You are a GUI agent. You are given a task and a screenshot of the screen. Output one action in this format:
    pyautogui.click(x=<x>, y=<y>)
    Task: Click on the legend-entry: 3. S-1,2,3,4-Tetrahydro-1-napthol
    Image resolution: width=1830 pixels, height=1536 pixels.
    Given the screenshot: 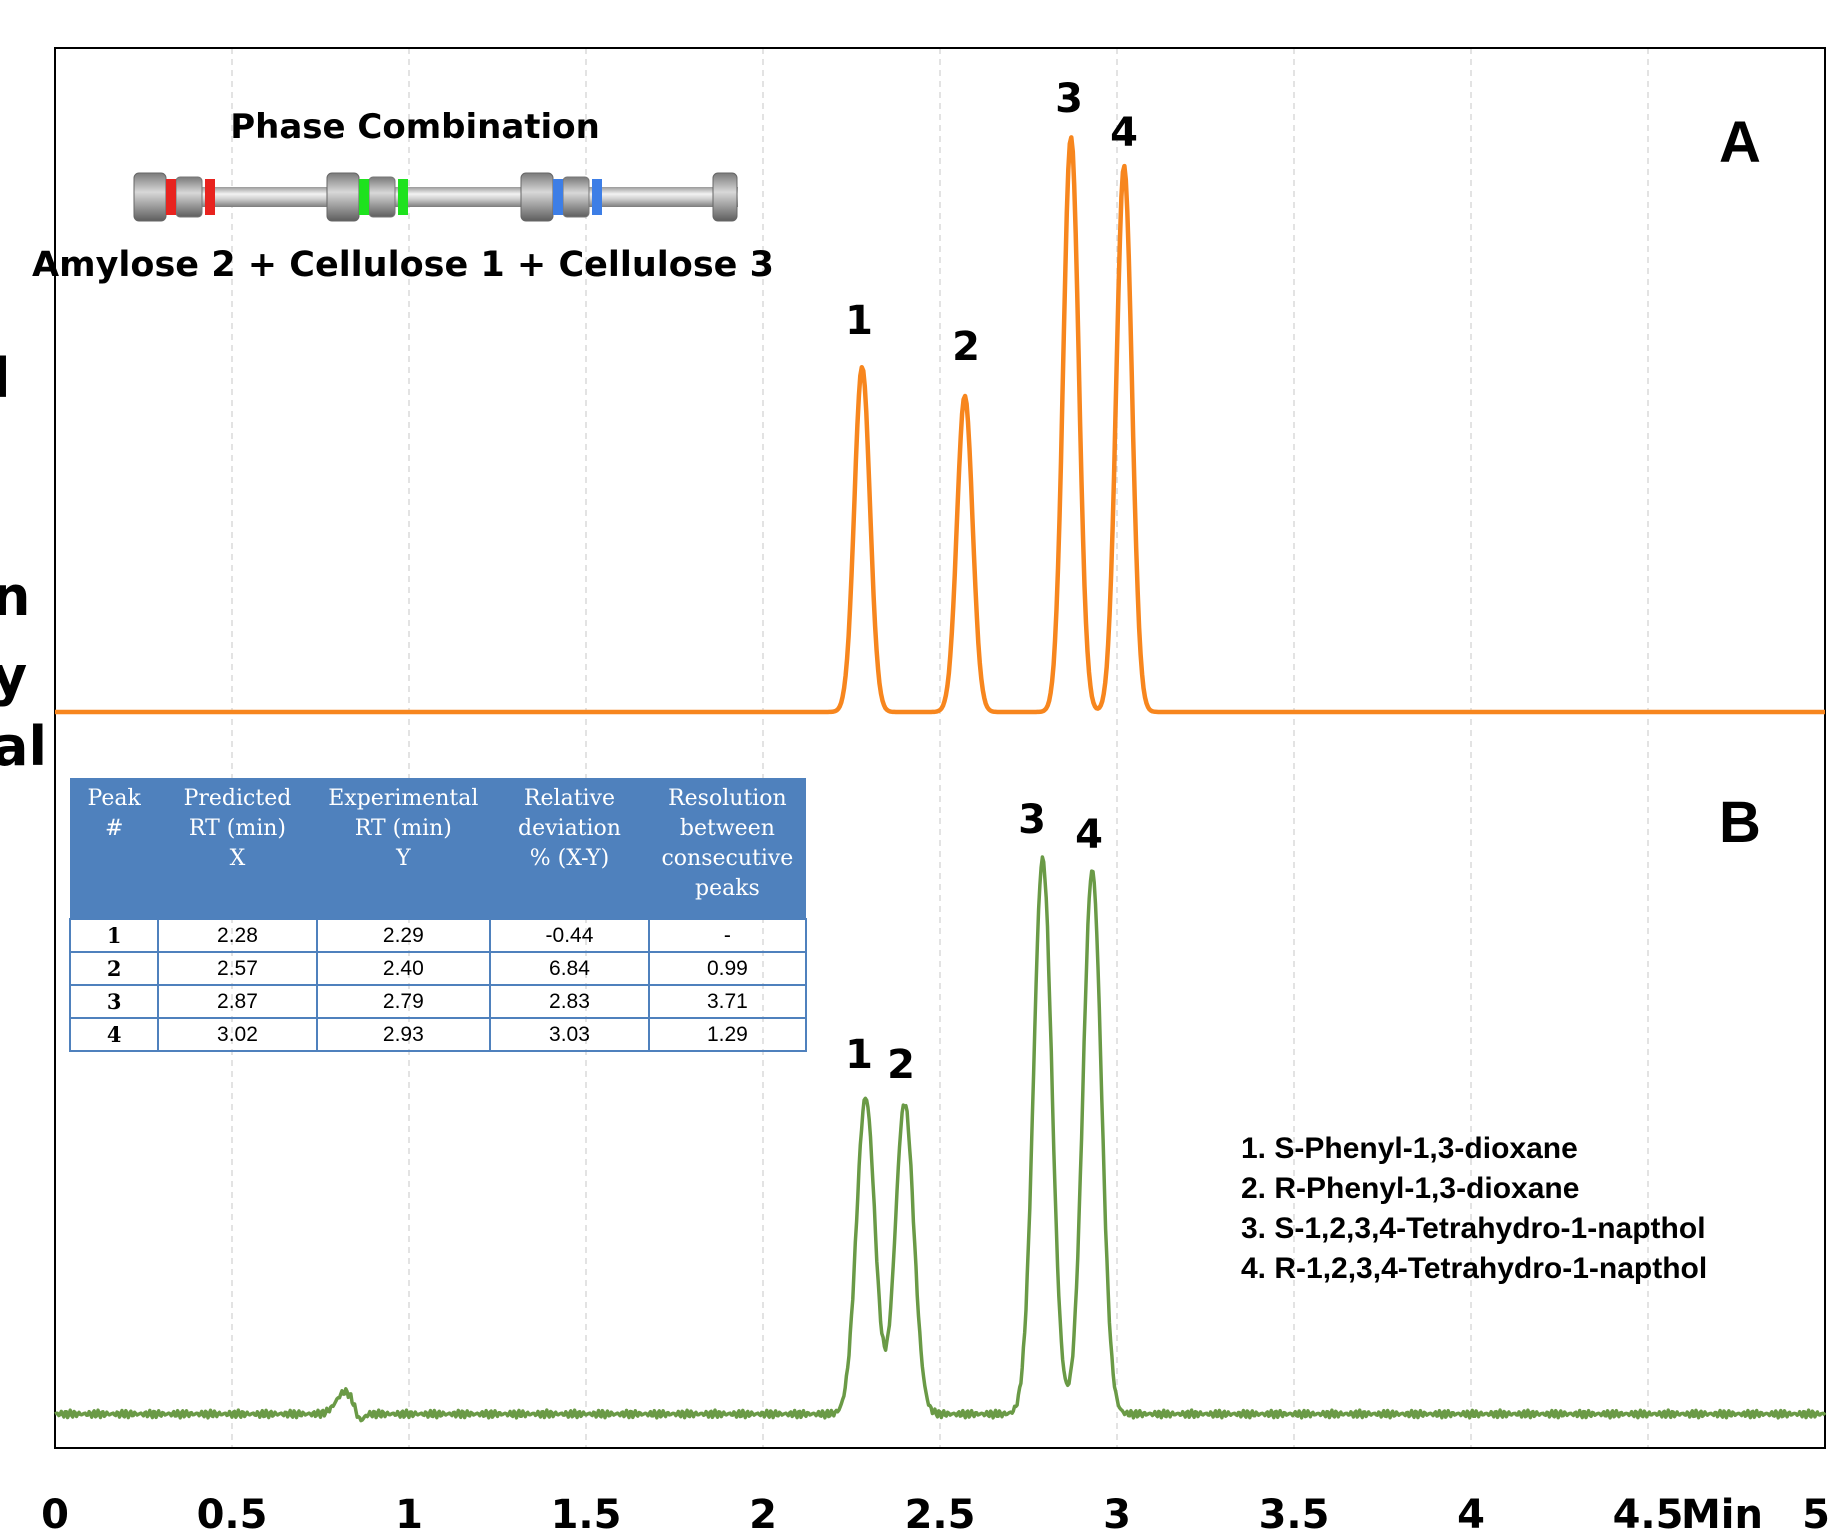 What is the action you would take?
    pyautogui.click(x=1473, y=1228)
    